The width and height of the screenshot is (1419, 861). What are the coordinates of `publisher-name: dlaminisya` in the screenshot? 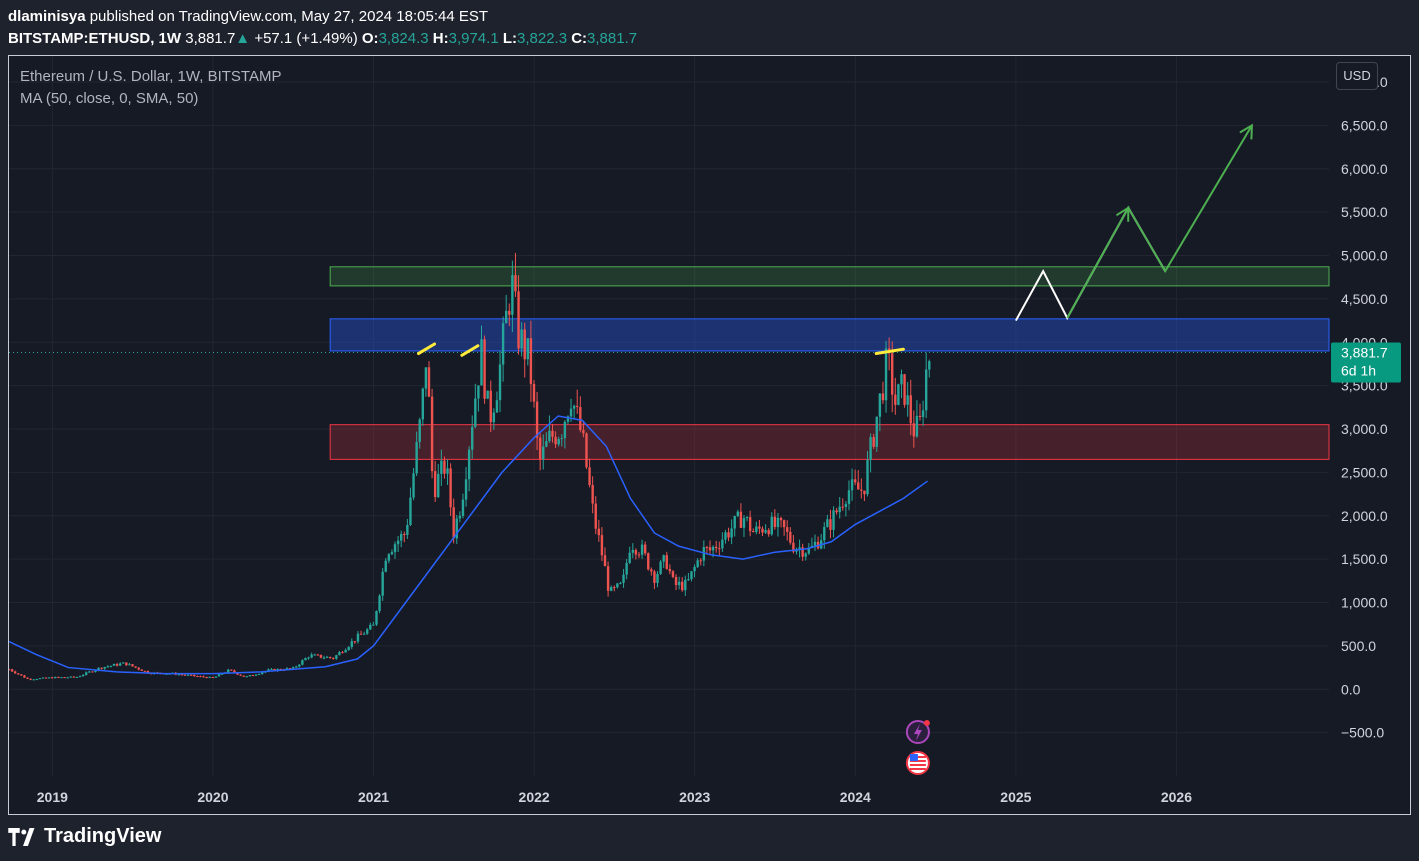 It's located at (47, 16).